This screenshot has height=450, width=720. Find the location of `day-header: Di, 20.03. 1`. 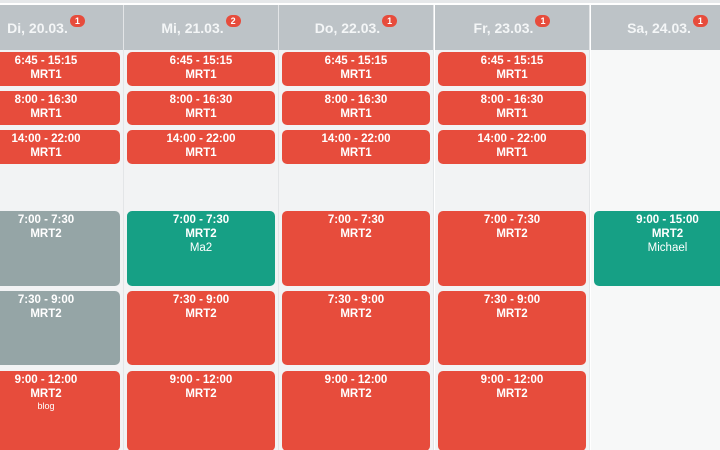

day-header: Di, 20.03. 1 is located at coordinates (61, 27).